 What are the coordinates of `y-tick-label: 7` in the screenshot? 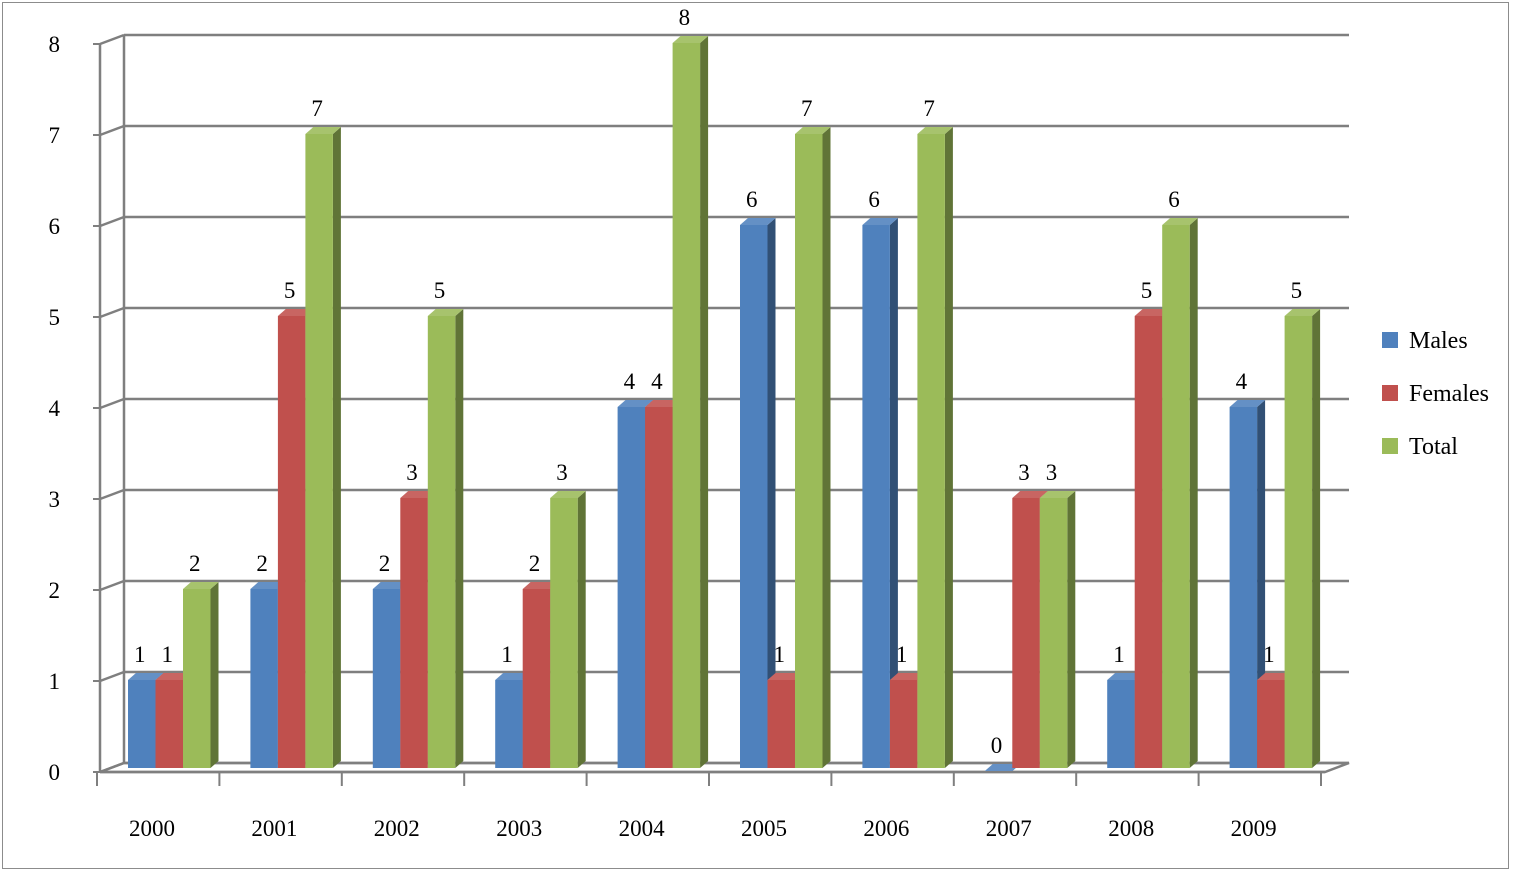 It's located at (55, 135).